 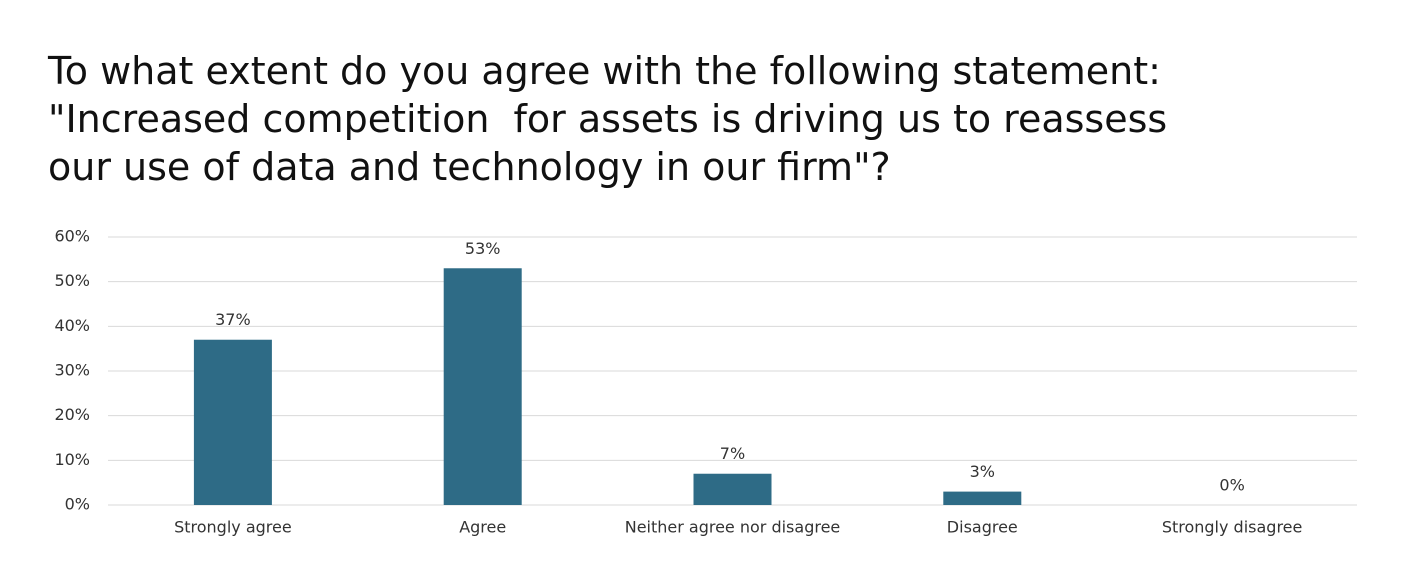 What do you see at coordinates (72, 236) in the screenshot?
I see `y-tick-label: 60%` at bounding box center [72, 236].